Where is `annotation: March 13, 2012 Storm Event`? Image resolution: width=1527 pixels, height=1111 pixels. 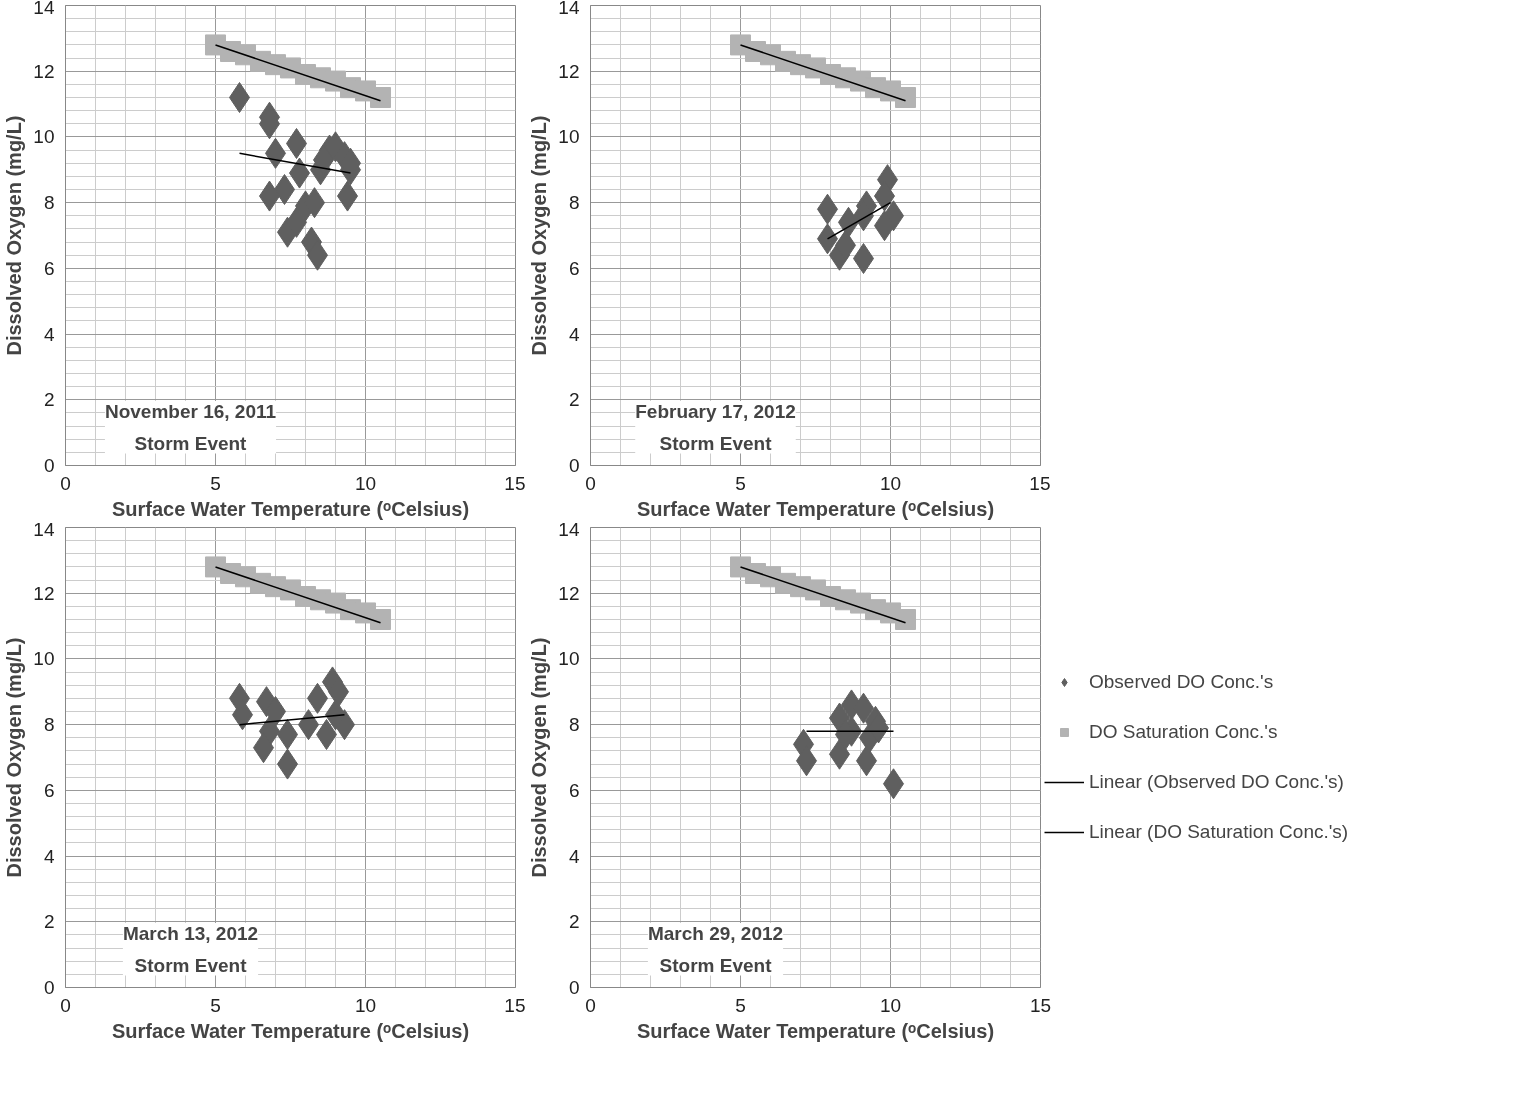
annotation: March 13, 2012 Storm Event is located at coordinates (190, 949).